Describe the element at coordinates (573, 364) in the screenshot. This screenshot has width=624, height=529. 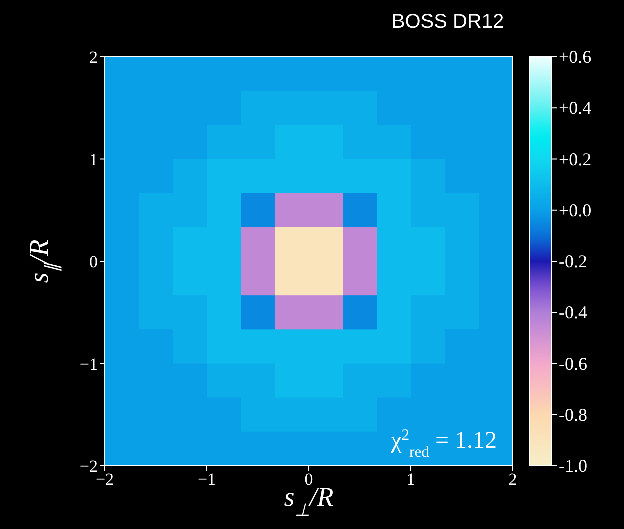
I see `color-bar-label: -0.6` at that location.